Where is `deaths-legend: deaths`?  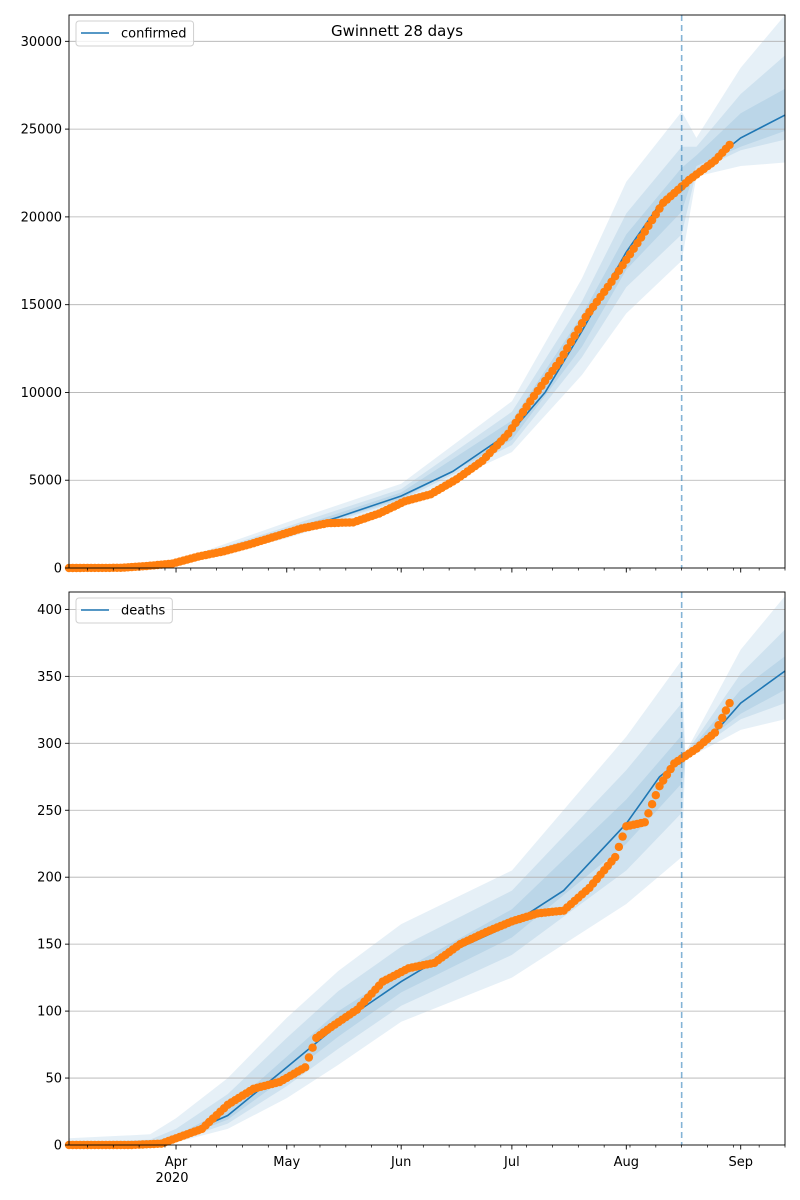
deaths-legend: deaths is located at coordinates (124, 610).